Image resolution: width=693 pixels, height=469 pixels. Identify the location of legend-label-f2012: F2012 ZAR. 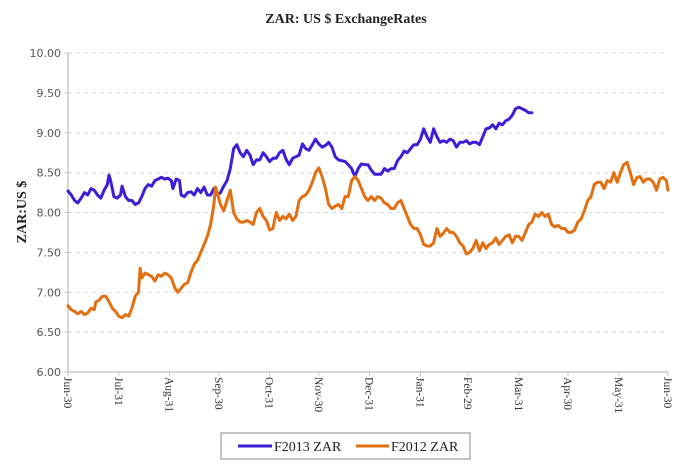
(425, 447).